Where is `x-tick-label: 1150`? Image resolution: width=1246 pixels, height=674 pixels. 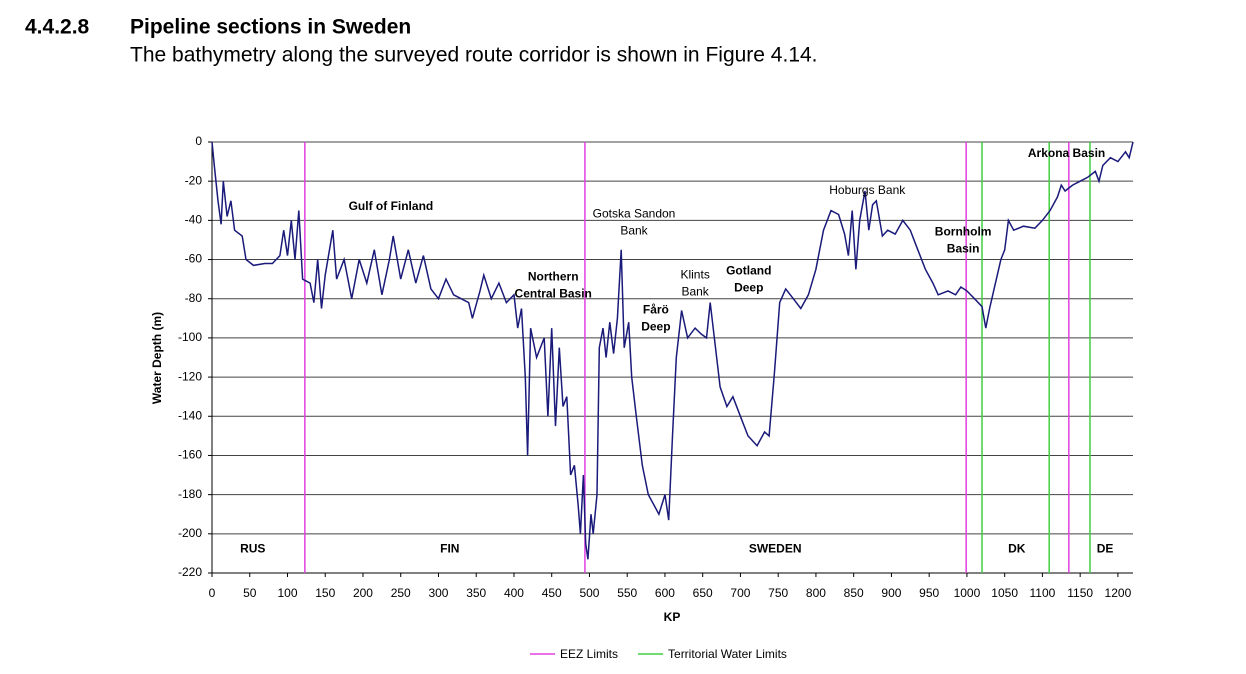
x-tick-label: 1150 is located at coordinates (1080, 593).